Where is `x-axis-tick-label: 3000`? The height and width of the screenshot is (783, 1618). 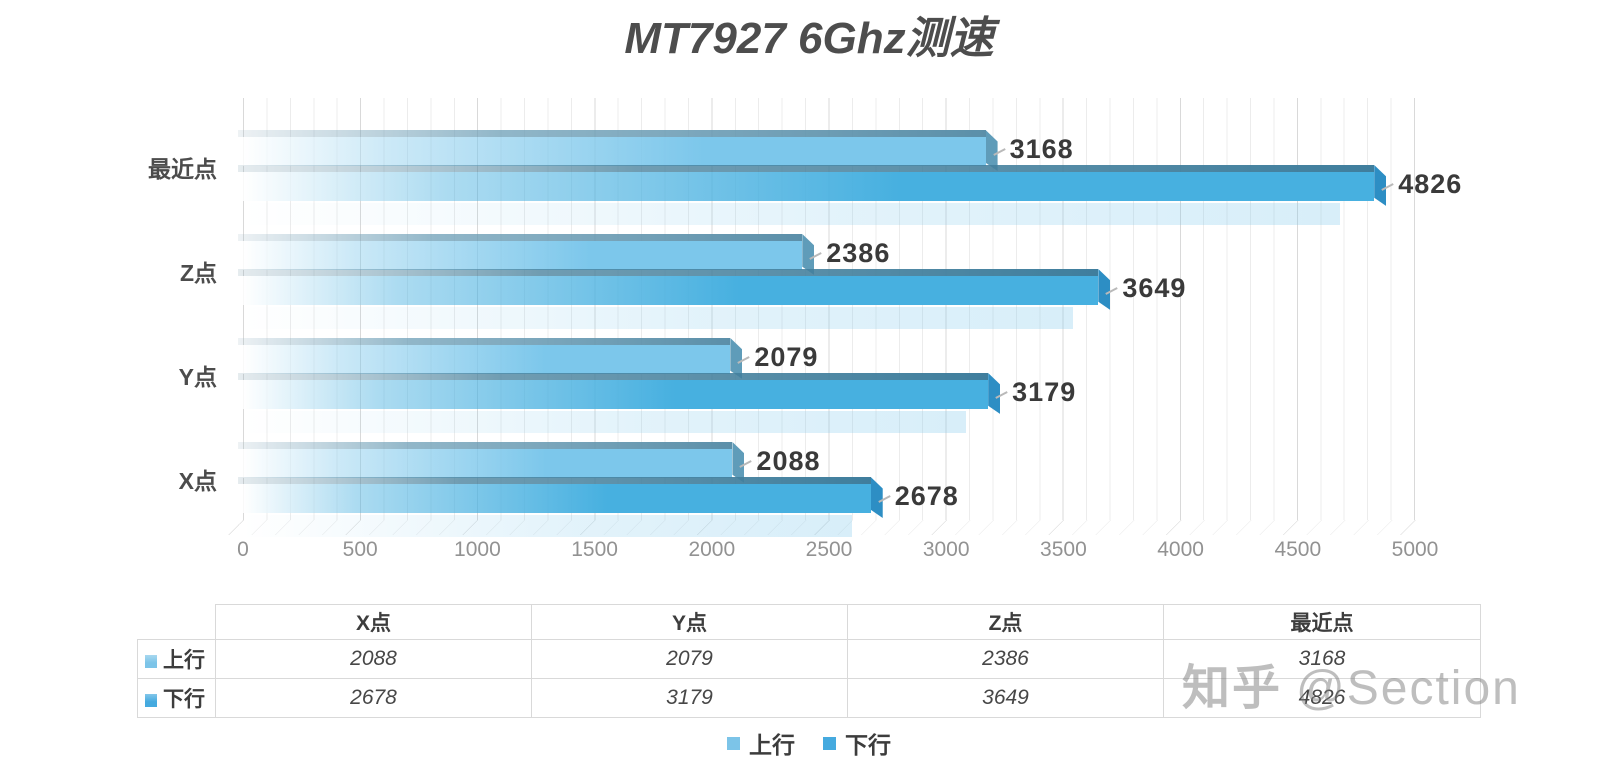 x-axis-tick-label: 3000 is located at coordinates (946, 549).